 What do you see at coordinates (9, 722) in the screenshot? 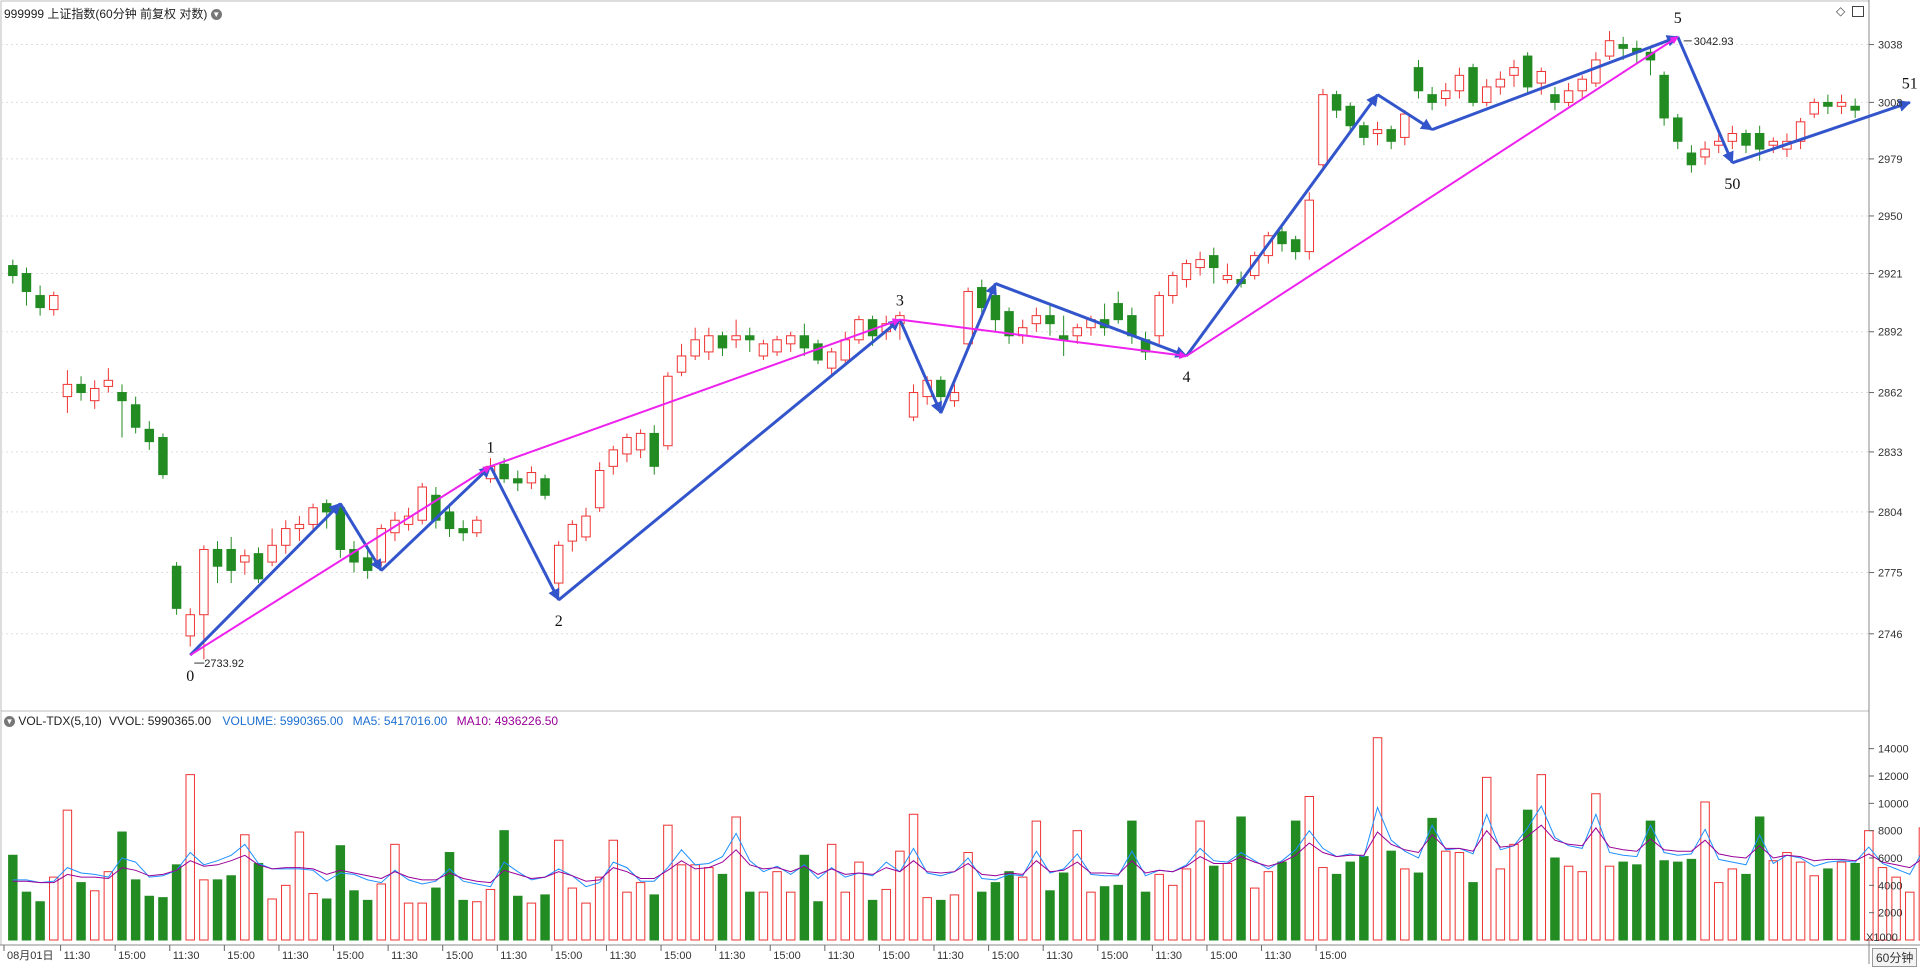
I see `indicator-dropdown-icon: ▼` at bounding box center [9, 722].